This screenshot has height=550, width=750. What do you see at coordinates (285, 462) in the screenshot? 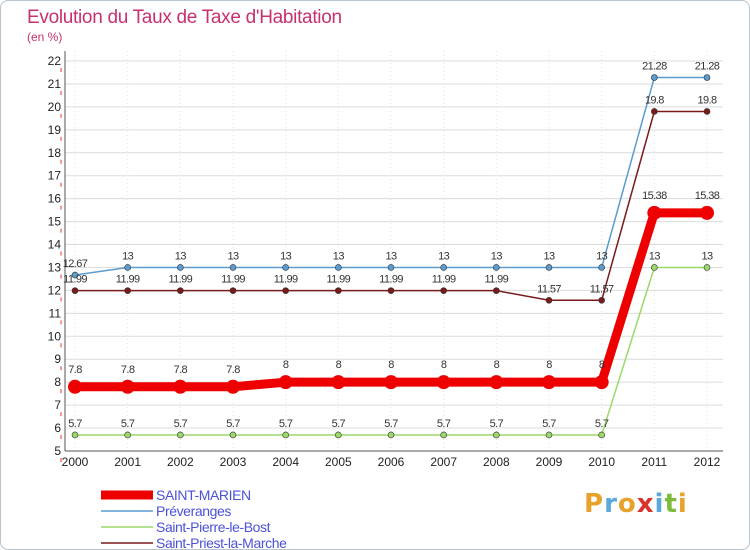
I see `x-tick-label: 2004` at bounding box center [285, 462].